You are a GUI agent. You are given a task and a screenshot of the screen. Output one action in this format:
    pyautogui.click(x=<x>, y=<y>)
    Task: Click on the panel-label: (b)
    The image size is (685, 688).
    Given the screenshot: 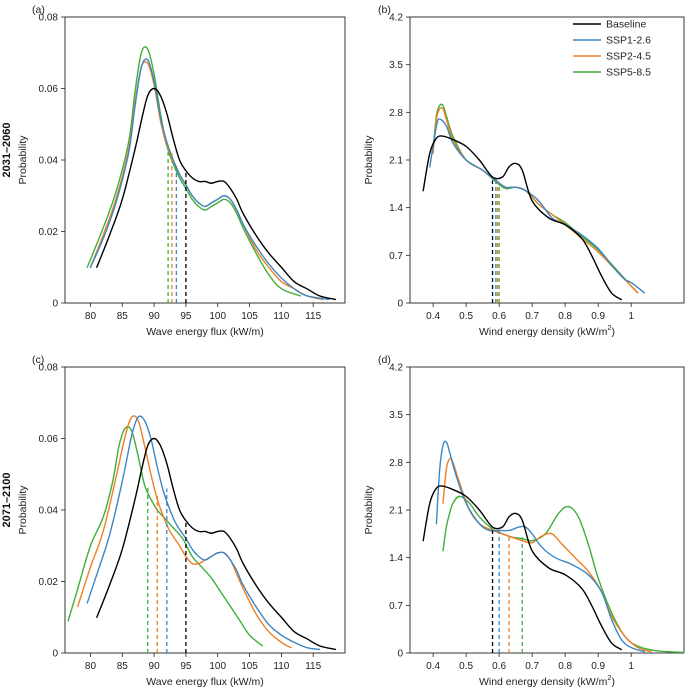 What is the action you would take?
    pyautogui.click(x=384, y=10)
    